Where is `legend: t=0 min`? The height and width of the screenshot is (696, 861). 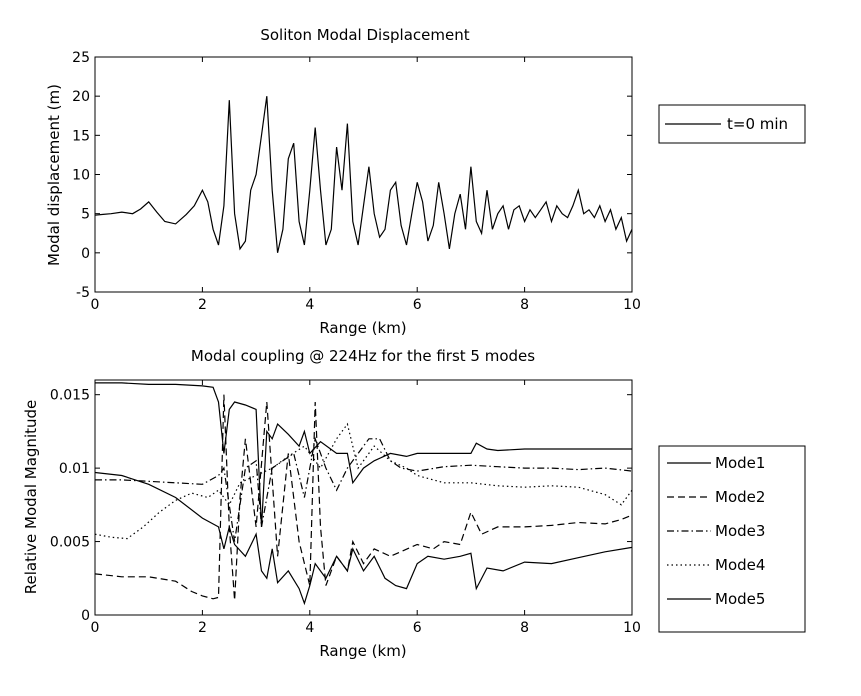
legend: t=0 min is located at coordinates (732, 124).